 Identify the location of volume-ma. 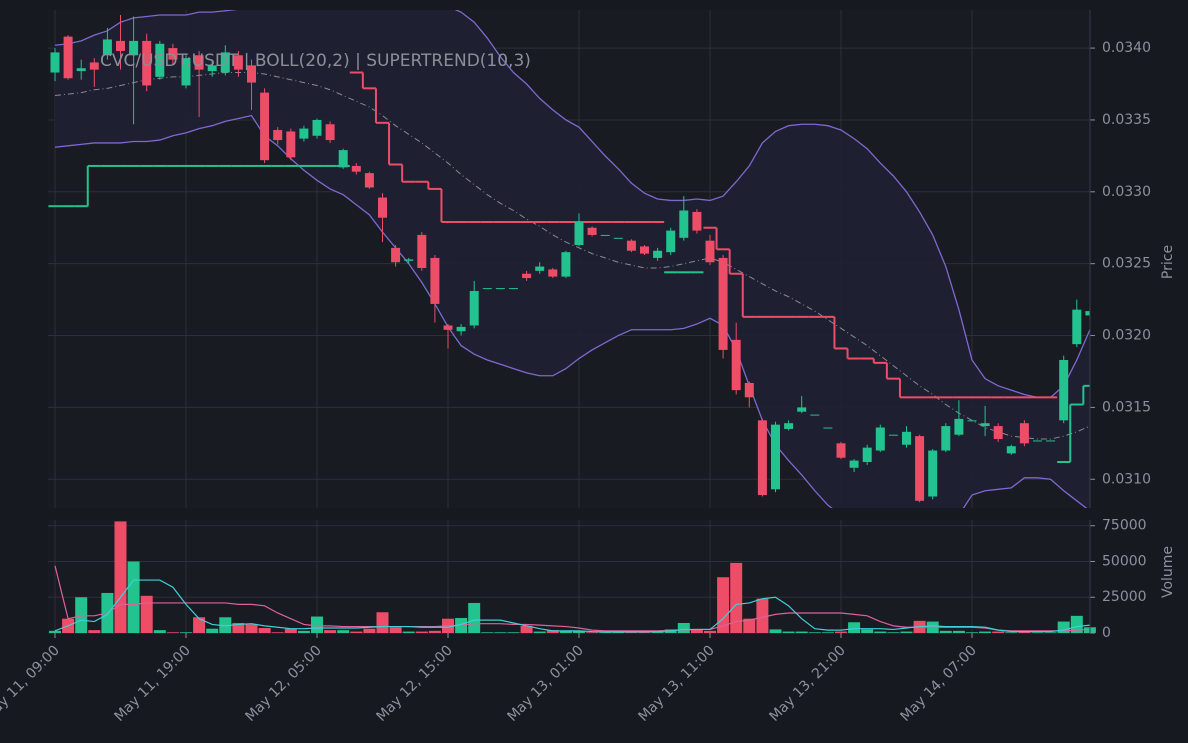
(572, 606).